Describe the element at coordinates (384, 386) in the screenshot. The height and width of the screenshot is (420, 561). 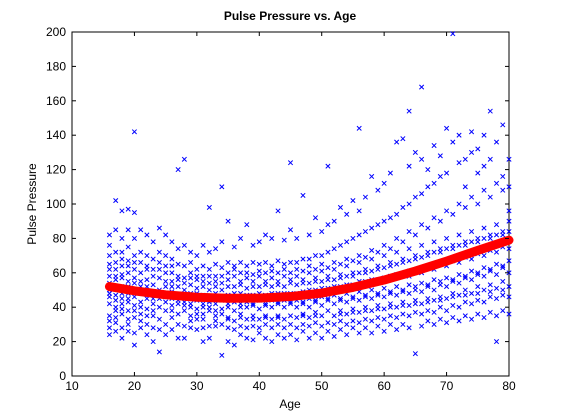
I see `x-tick-label: 60` at that location.